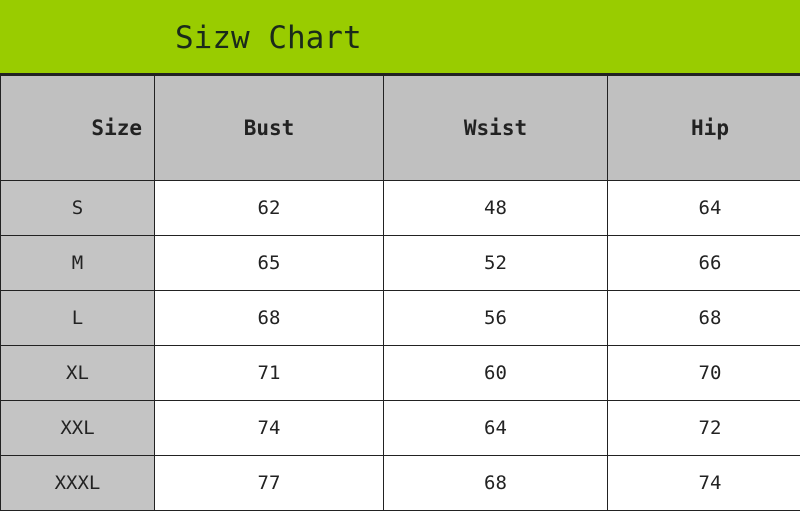 This screenshot has width=800, height=511. I want to click on value-cell-hip: 66, so click(703, 263).